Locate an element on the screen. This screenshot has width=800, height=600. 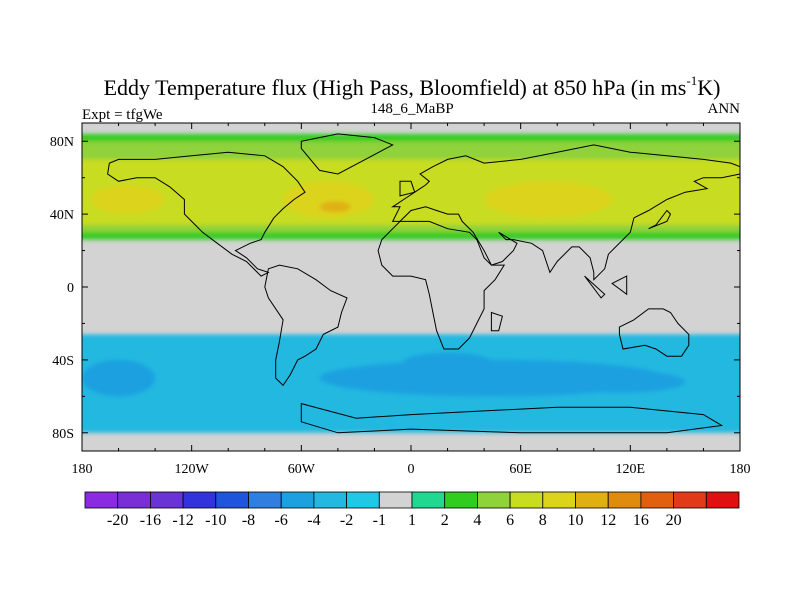
y-tick-label-3: 40S is located at coordinates (63, 361).